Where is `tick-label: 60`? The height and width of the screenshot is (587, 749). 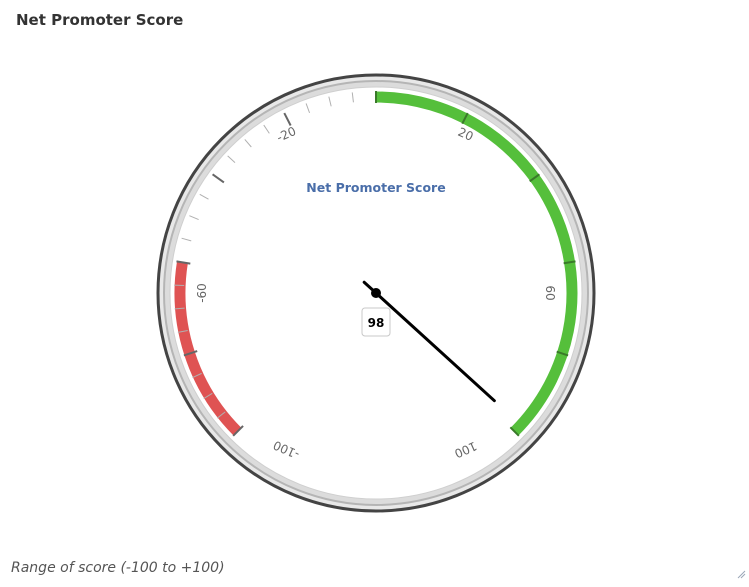
tick-label: 60 is located at coordinates (550, 292).